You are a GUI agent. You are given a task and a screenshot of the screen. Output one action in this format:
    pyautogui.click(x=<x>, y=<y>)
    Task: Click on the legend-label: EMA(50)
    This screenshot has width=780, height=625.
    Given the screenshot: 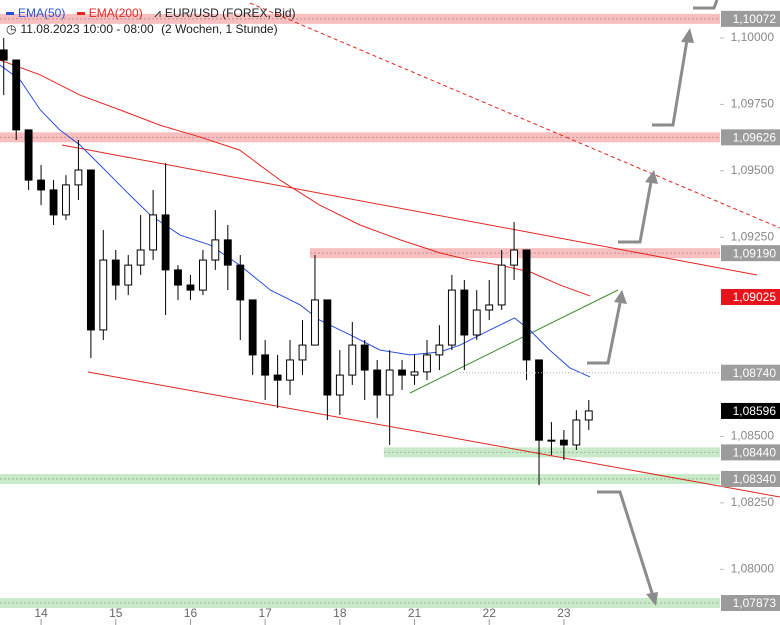 What is the action you would take?
    pyautogui.click(x=42, y=13)
    